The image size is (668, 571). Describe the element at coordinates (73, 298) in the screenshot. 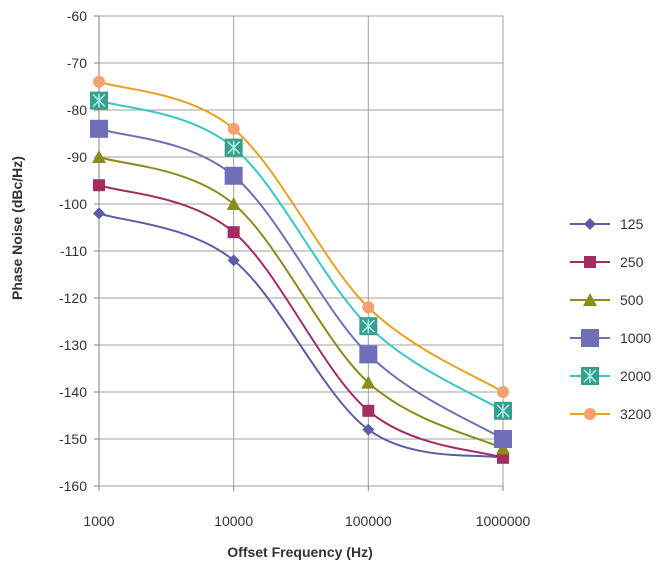

I see `y-tick-label: -120` at that location.